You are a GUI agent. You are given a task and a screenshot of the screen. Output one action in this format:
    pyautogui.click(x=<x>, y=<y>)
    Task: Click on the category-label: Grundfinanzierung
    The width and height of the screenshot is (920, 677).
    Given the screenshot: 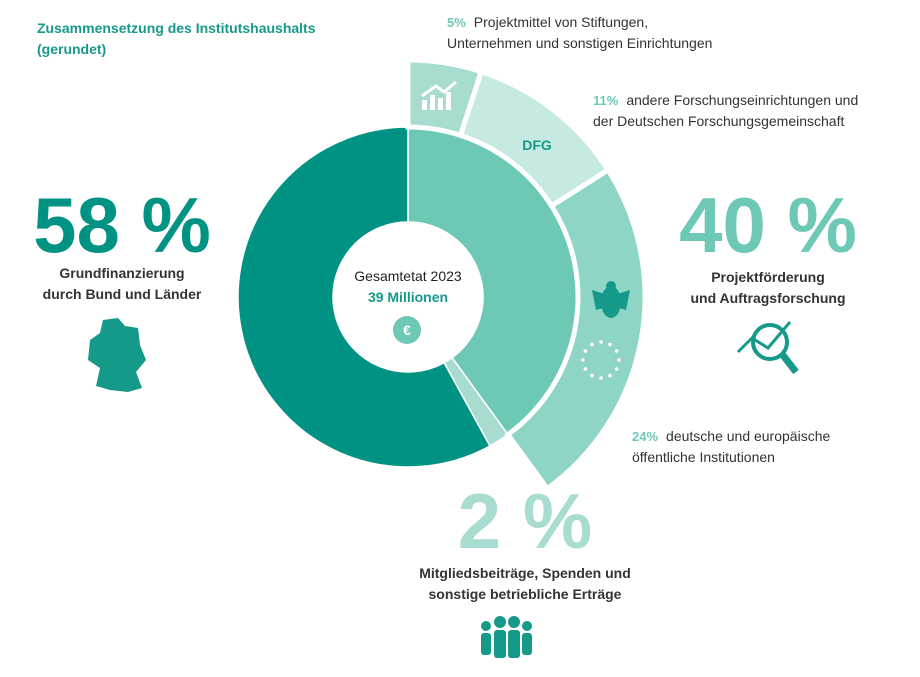 What is the action you would take?
    pyautogui.click(x=121, y=273)
    